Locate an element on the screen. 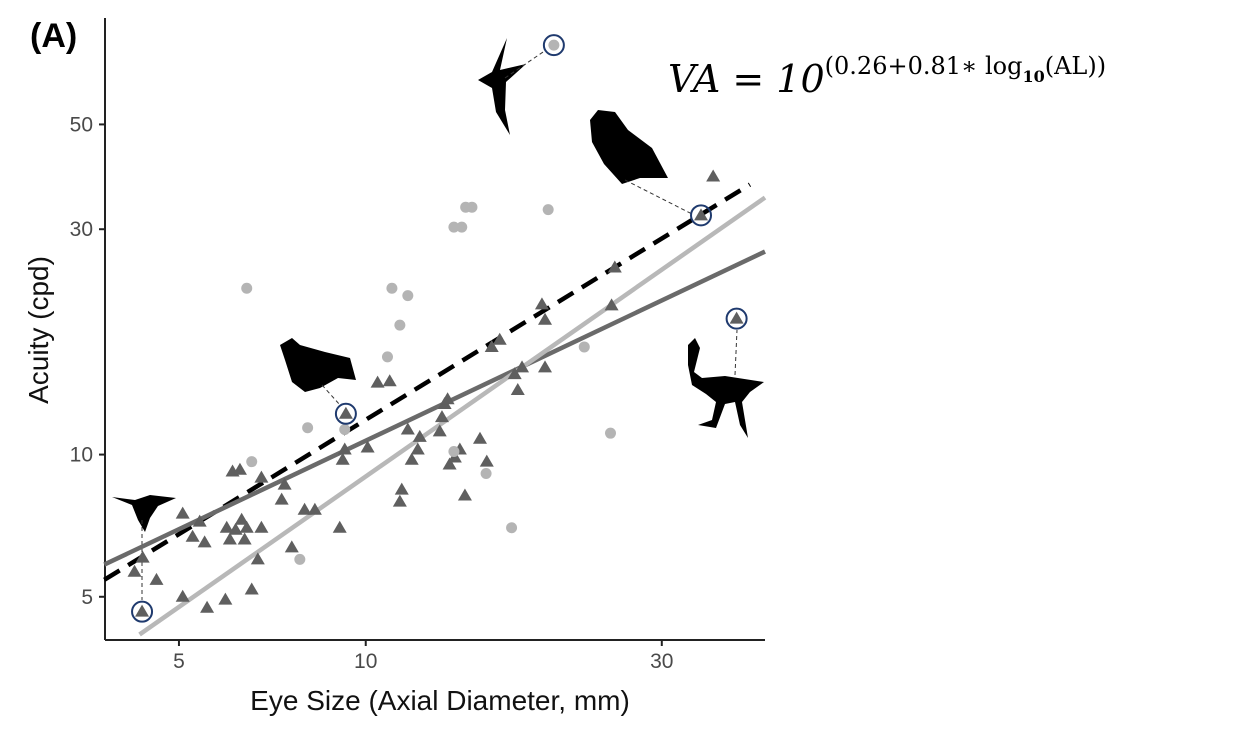  ostrich is located at coordinates (726, 388).